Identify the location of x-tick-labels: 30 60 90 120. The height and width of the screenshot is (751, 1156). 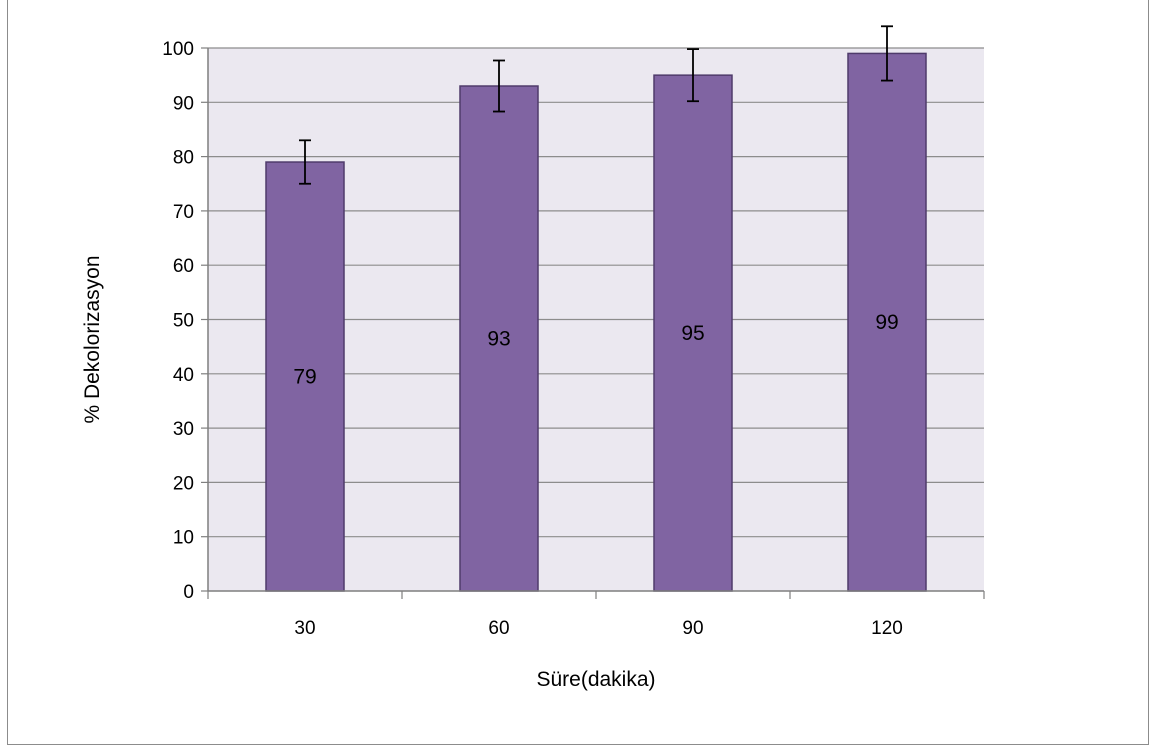
(598, 628).